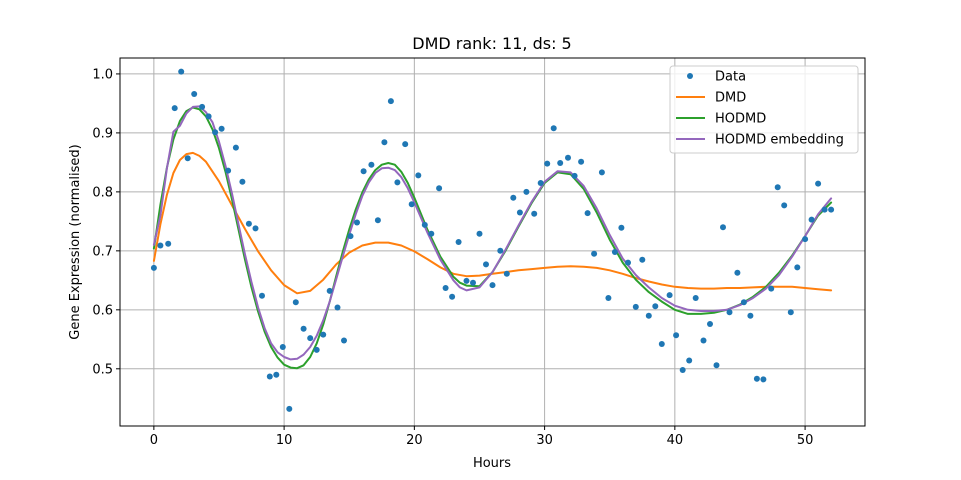 The image size is (961, 480). I want to click on legend: Data DMD HODMD HODMD embedding, so click(764, 109).